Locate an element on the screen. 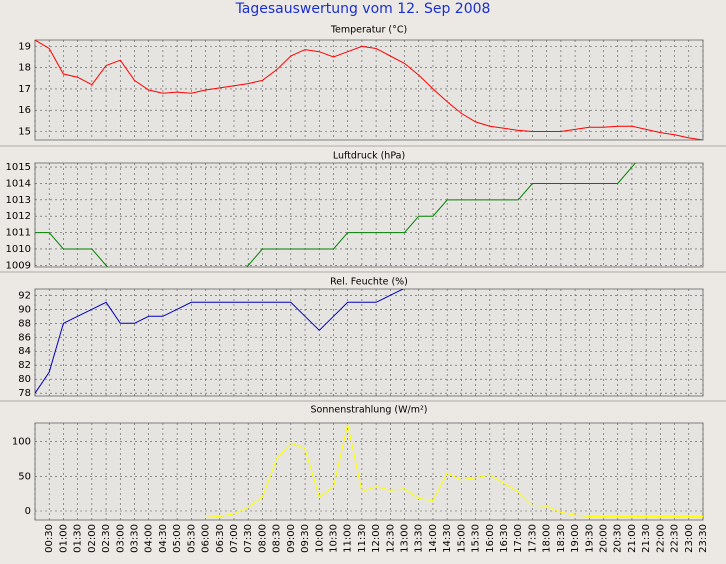  x-tick-label: 15:30 is located at coordinates (476, 538).